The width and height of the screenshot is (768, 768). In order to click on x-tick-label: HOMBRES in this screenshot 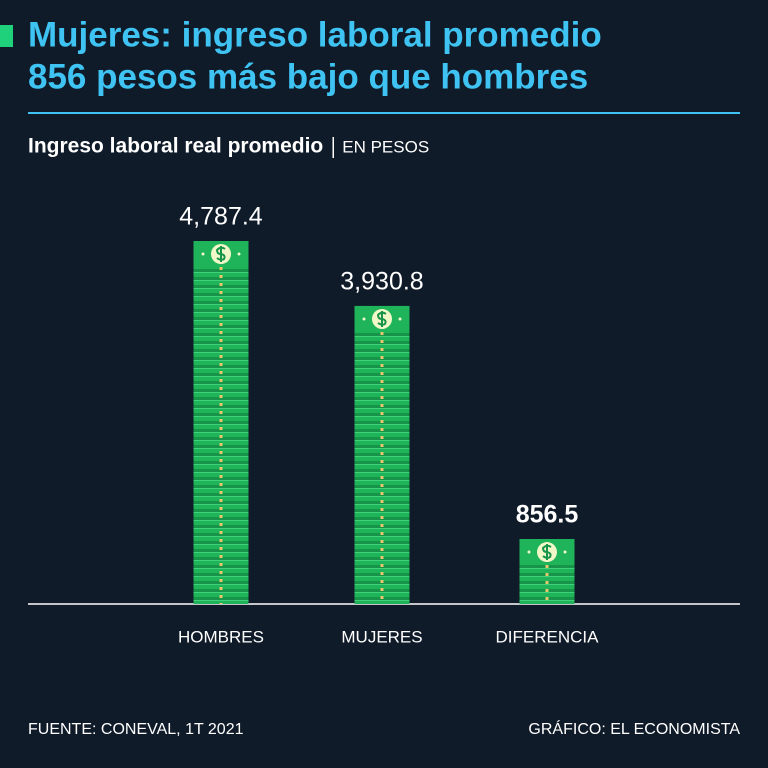, I will do `click(221, 636)`.